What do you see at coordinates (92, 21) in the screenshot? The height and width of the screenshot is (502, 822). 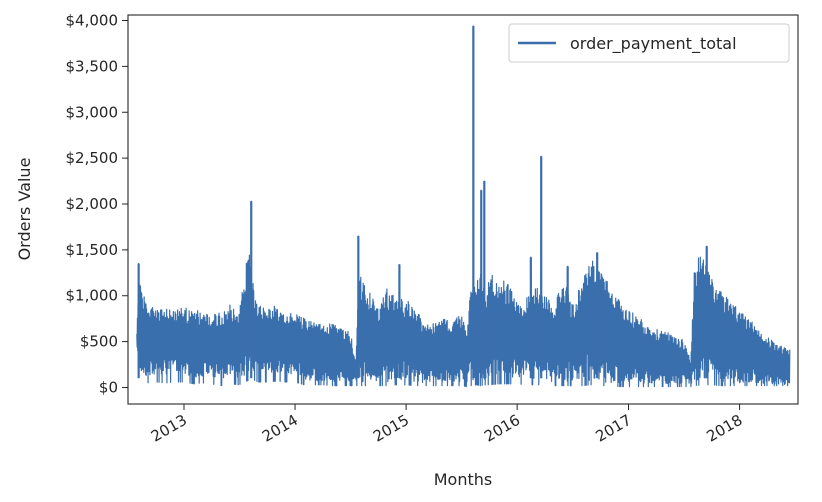 I see `y-tick-label: $4,000` at bounding box center [92, 21].